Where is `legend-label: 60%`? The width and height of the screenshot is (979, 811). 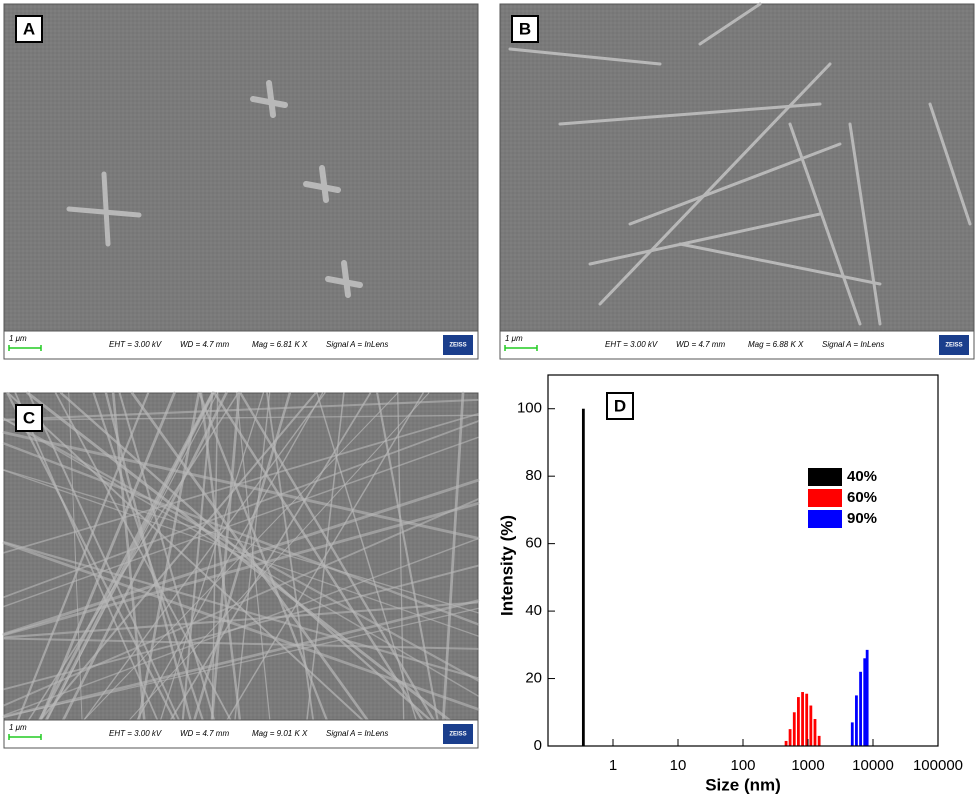 legend-label: 60% is located at coordinates (862, 497).